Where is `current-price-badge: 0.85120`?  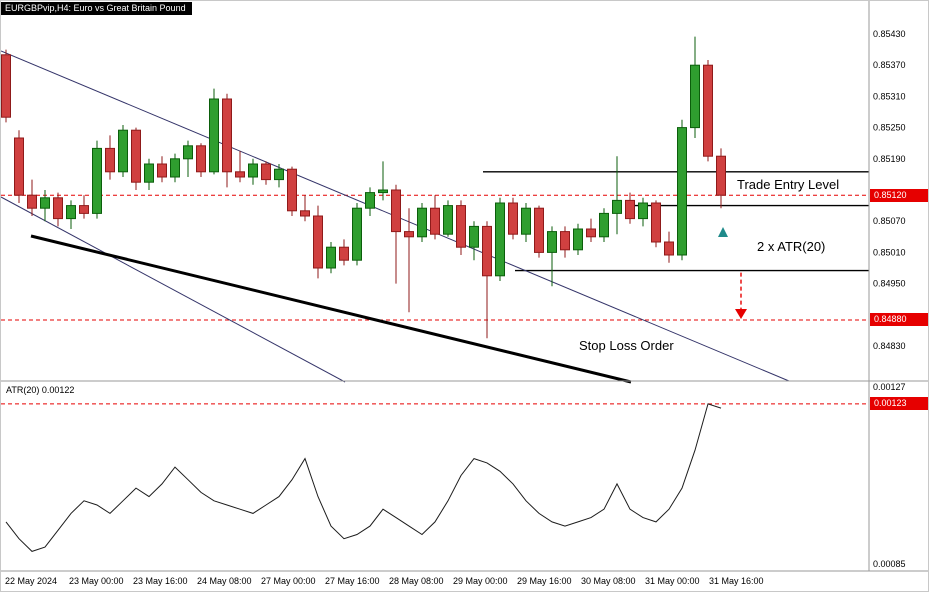 current-price-badge: 0.85120 is located at coordinates (899, 195).